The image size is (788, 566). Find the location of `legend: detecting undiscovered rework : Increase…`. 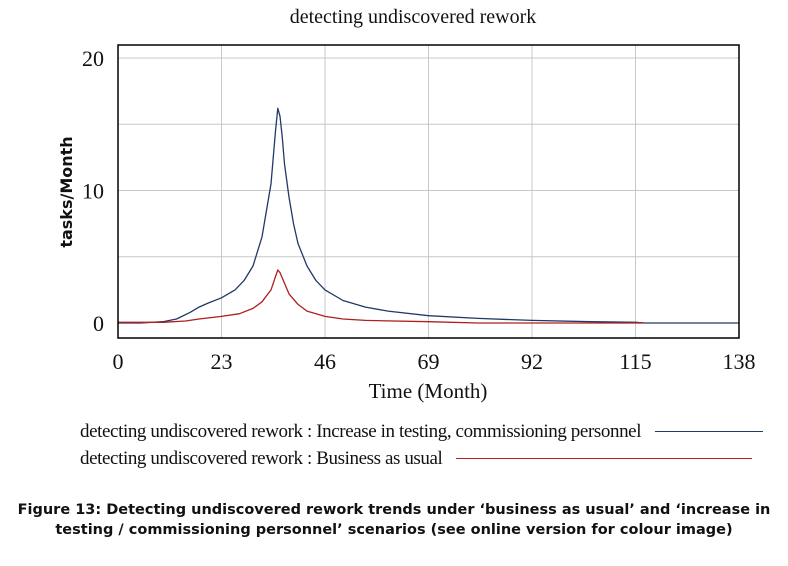

legend: detecting undiscovered rework : Increase… is located at coordinates (422, 445).